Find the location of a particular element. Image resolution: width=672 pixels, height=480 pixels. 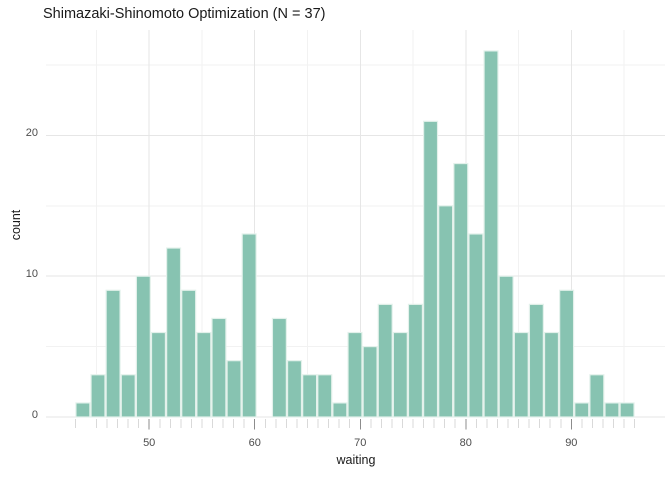

x-axis-title: waiting is located at coordinates (356, 460).